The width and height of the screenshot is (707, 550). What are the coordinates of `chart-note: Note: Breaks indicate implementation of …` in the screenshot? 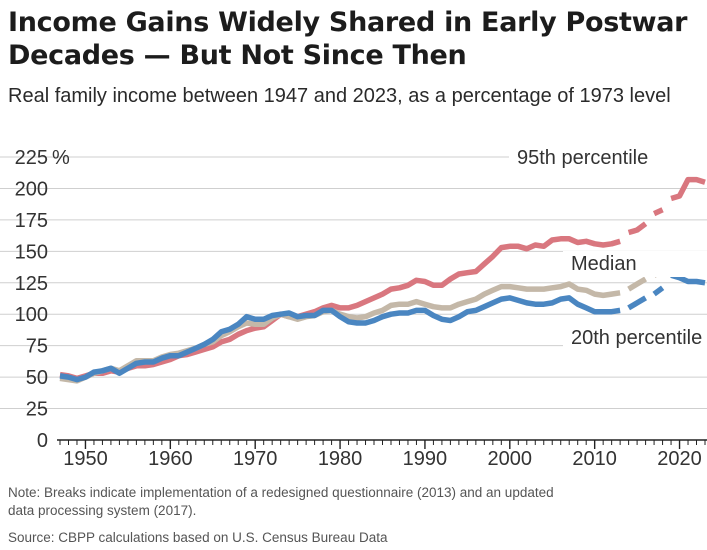 It's located at (281, 501).